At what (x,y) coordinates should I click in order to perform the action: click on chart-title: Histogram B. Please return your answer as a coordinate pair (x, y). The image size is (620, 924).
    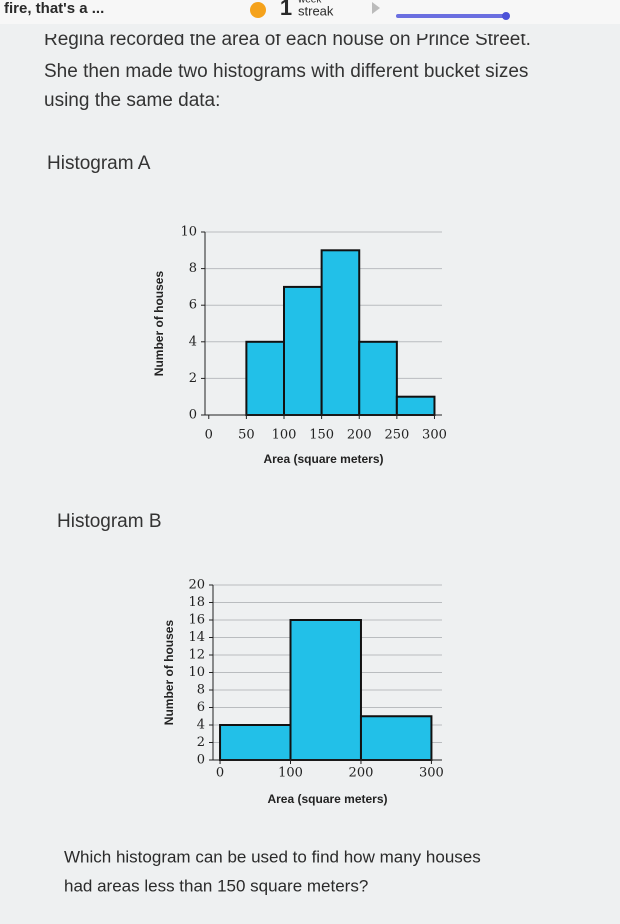
    Looking at the image, I should click on (109, 521).